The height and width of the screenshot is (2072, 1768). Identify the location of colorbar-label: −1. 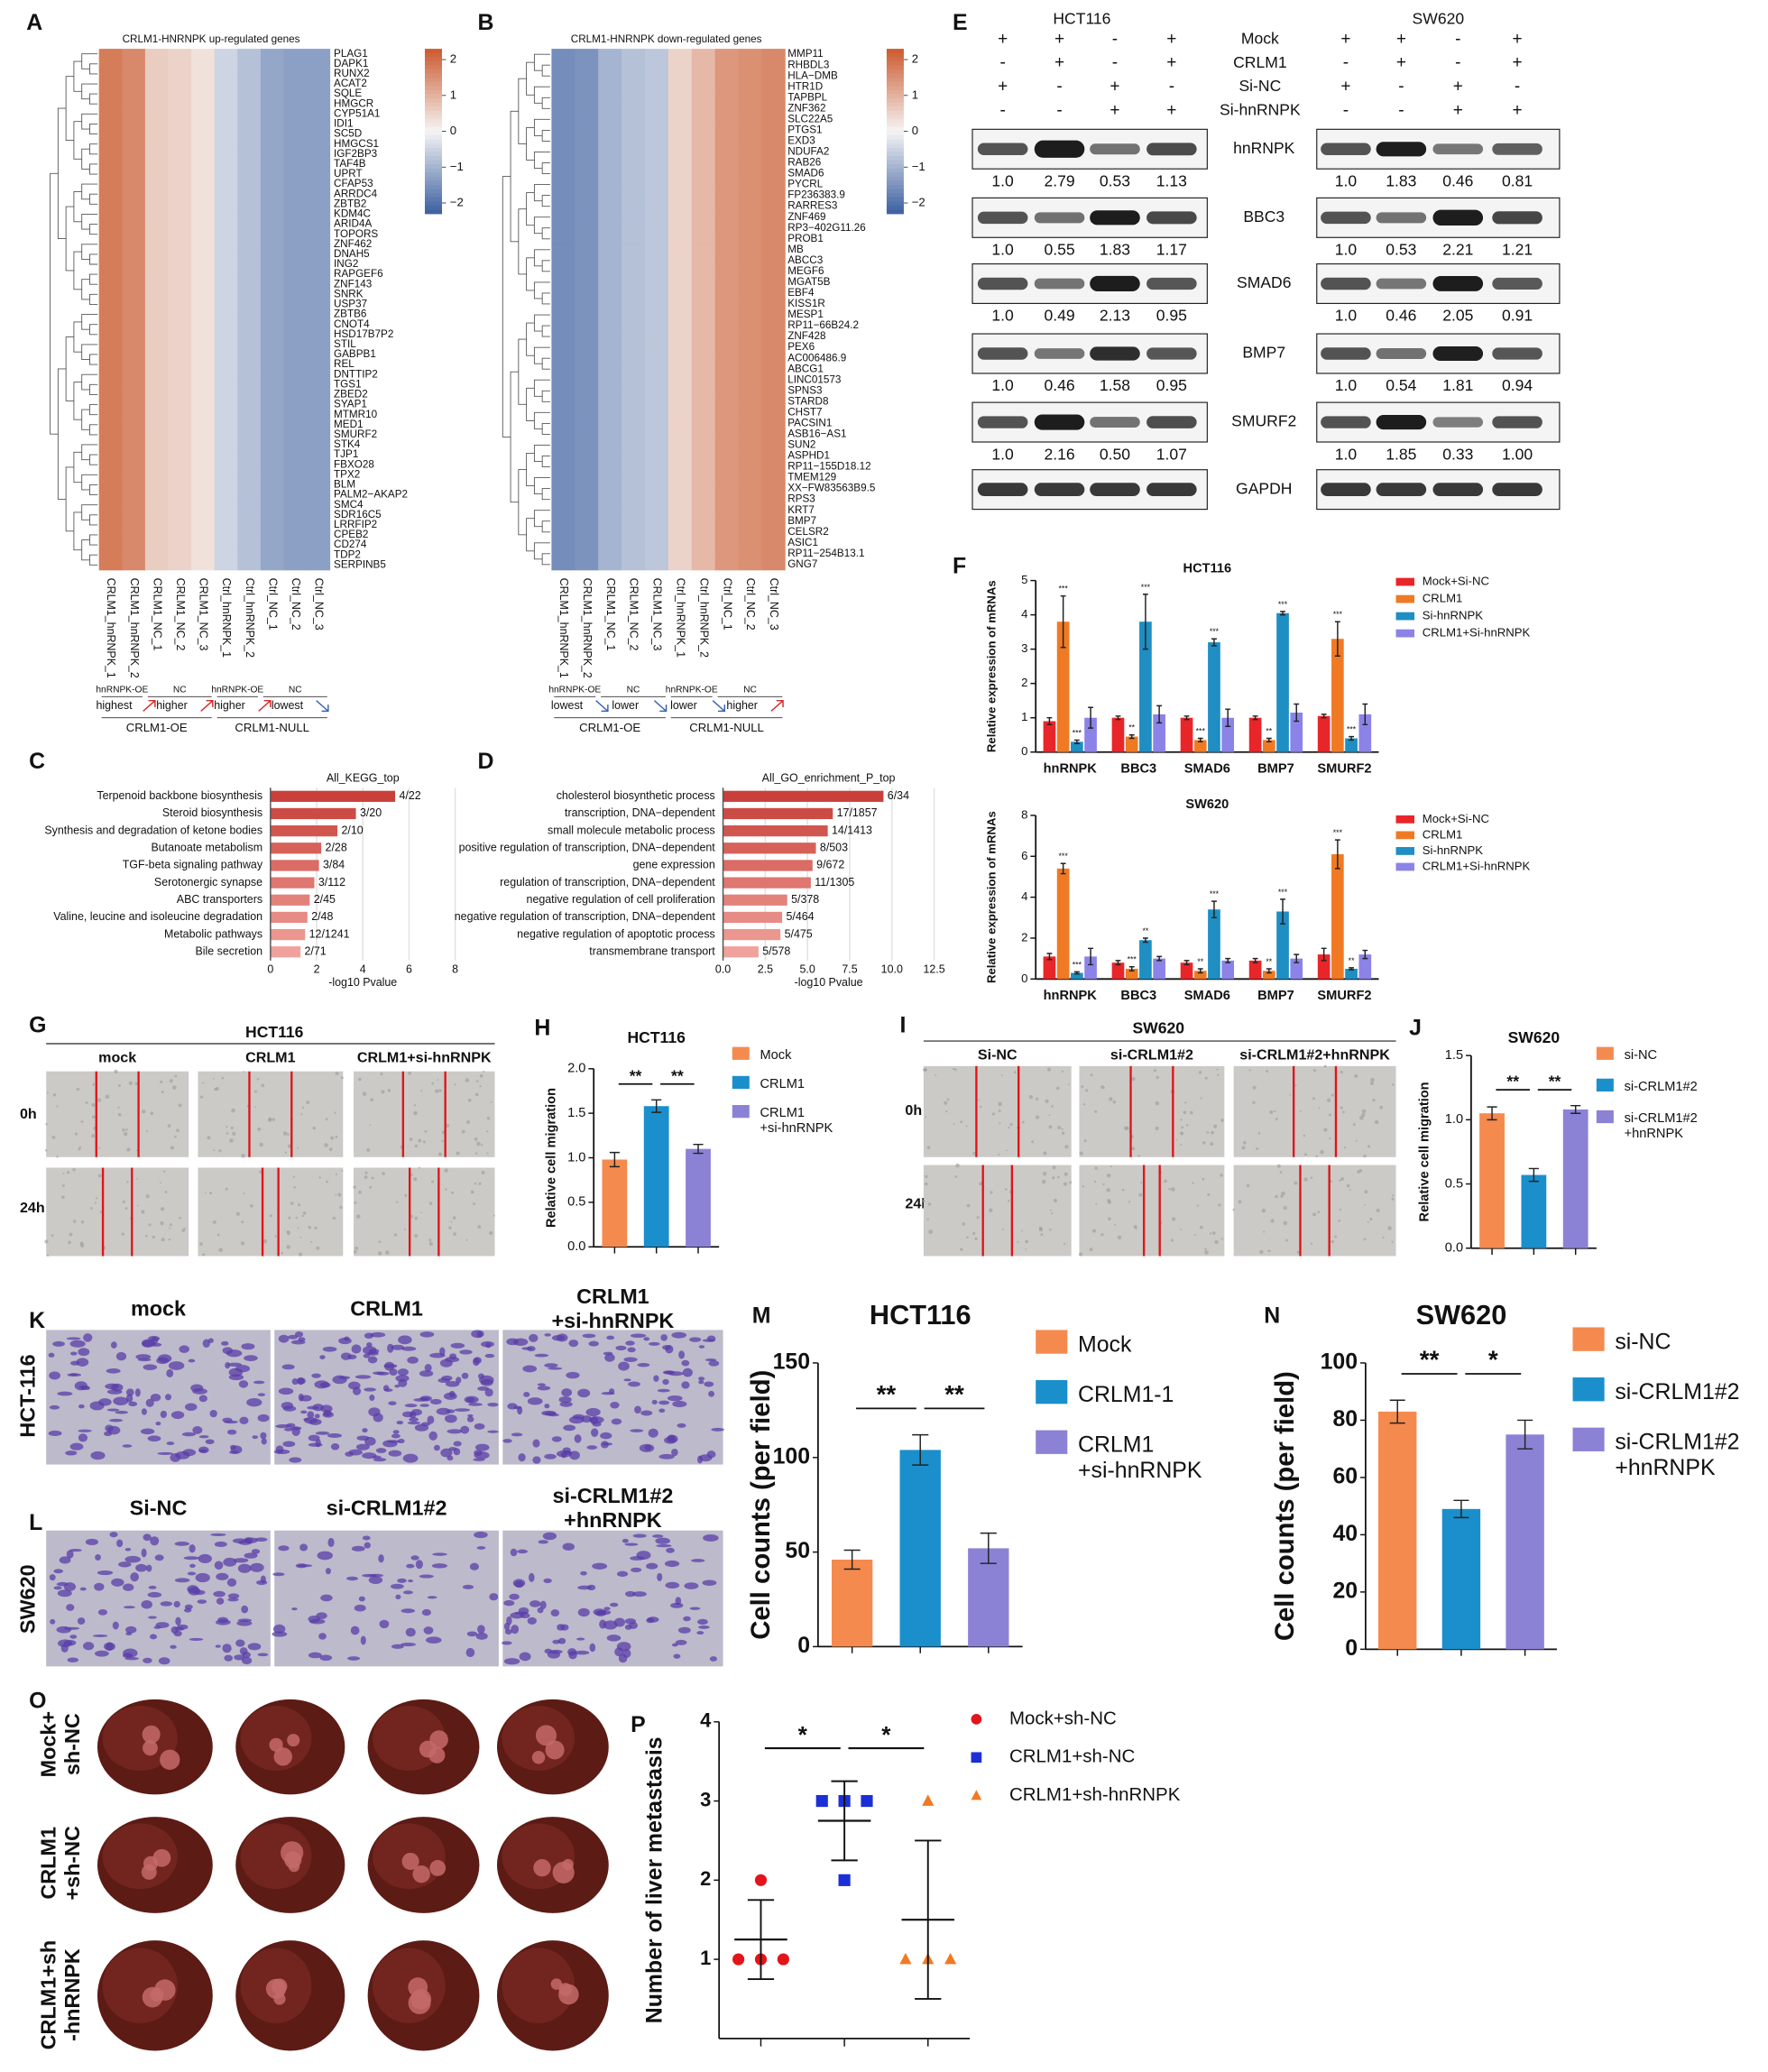
(457, 167).